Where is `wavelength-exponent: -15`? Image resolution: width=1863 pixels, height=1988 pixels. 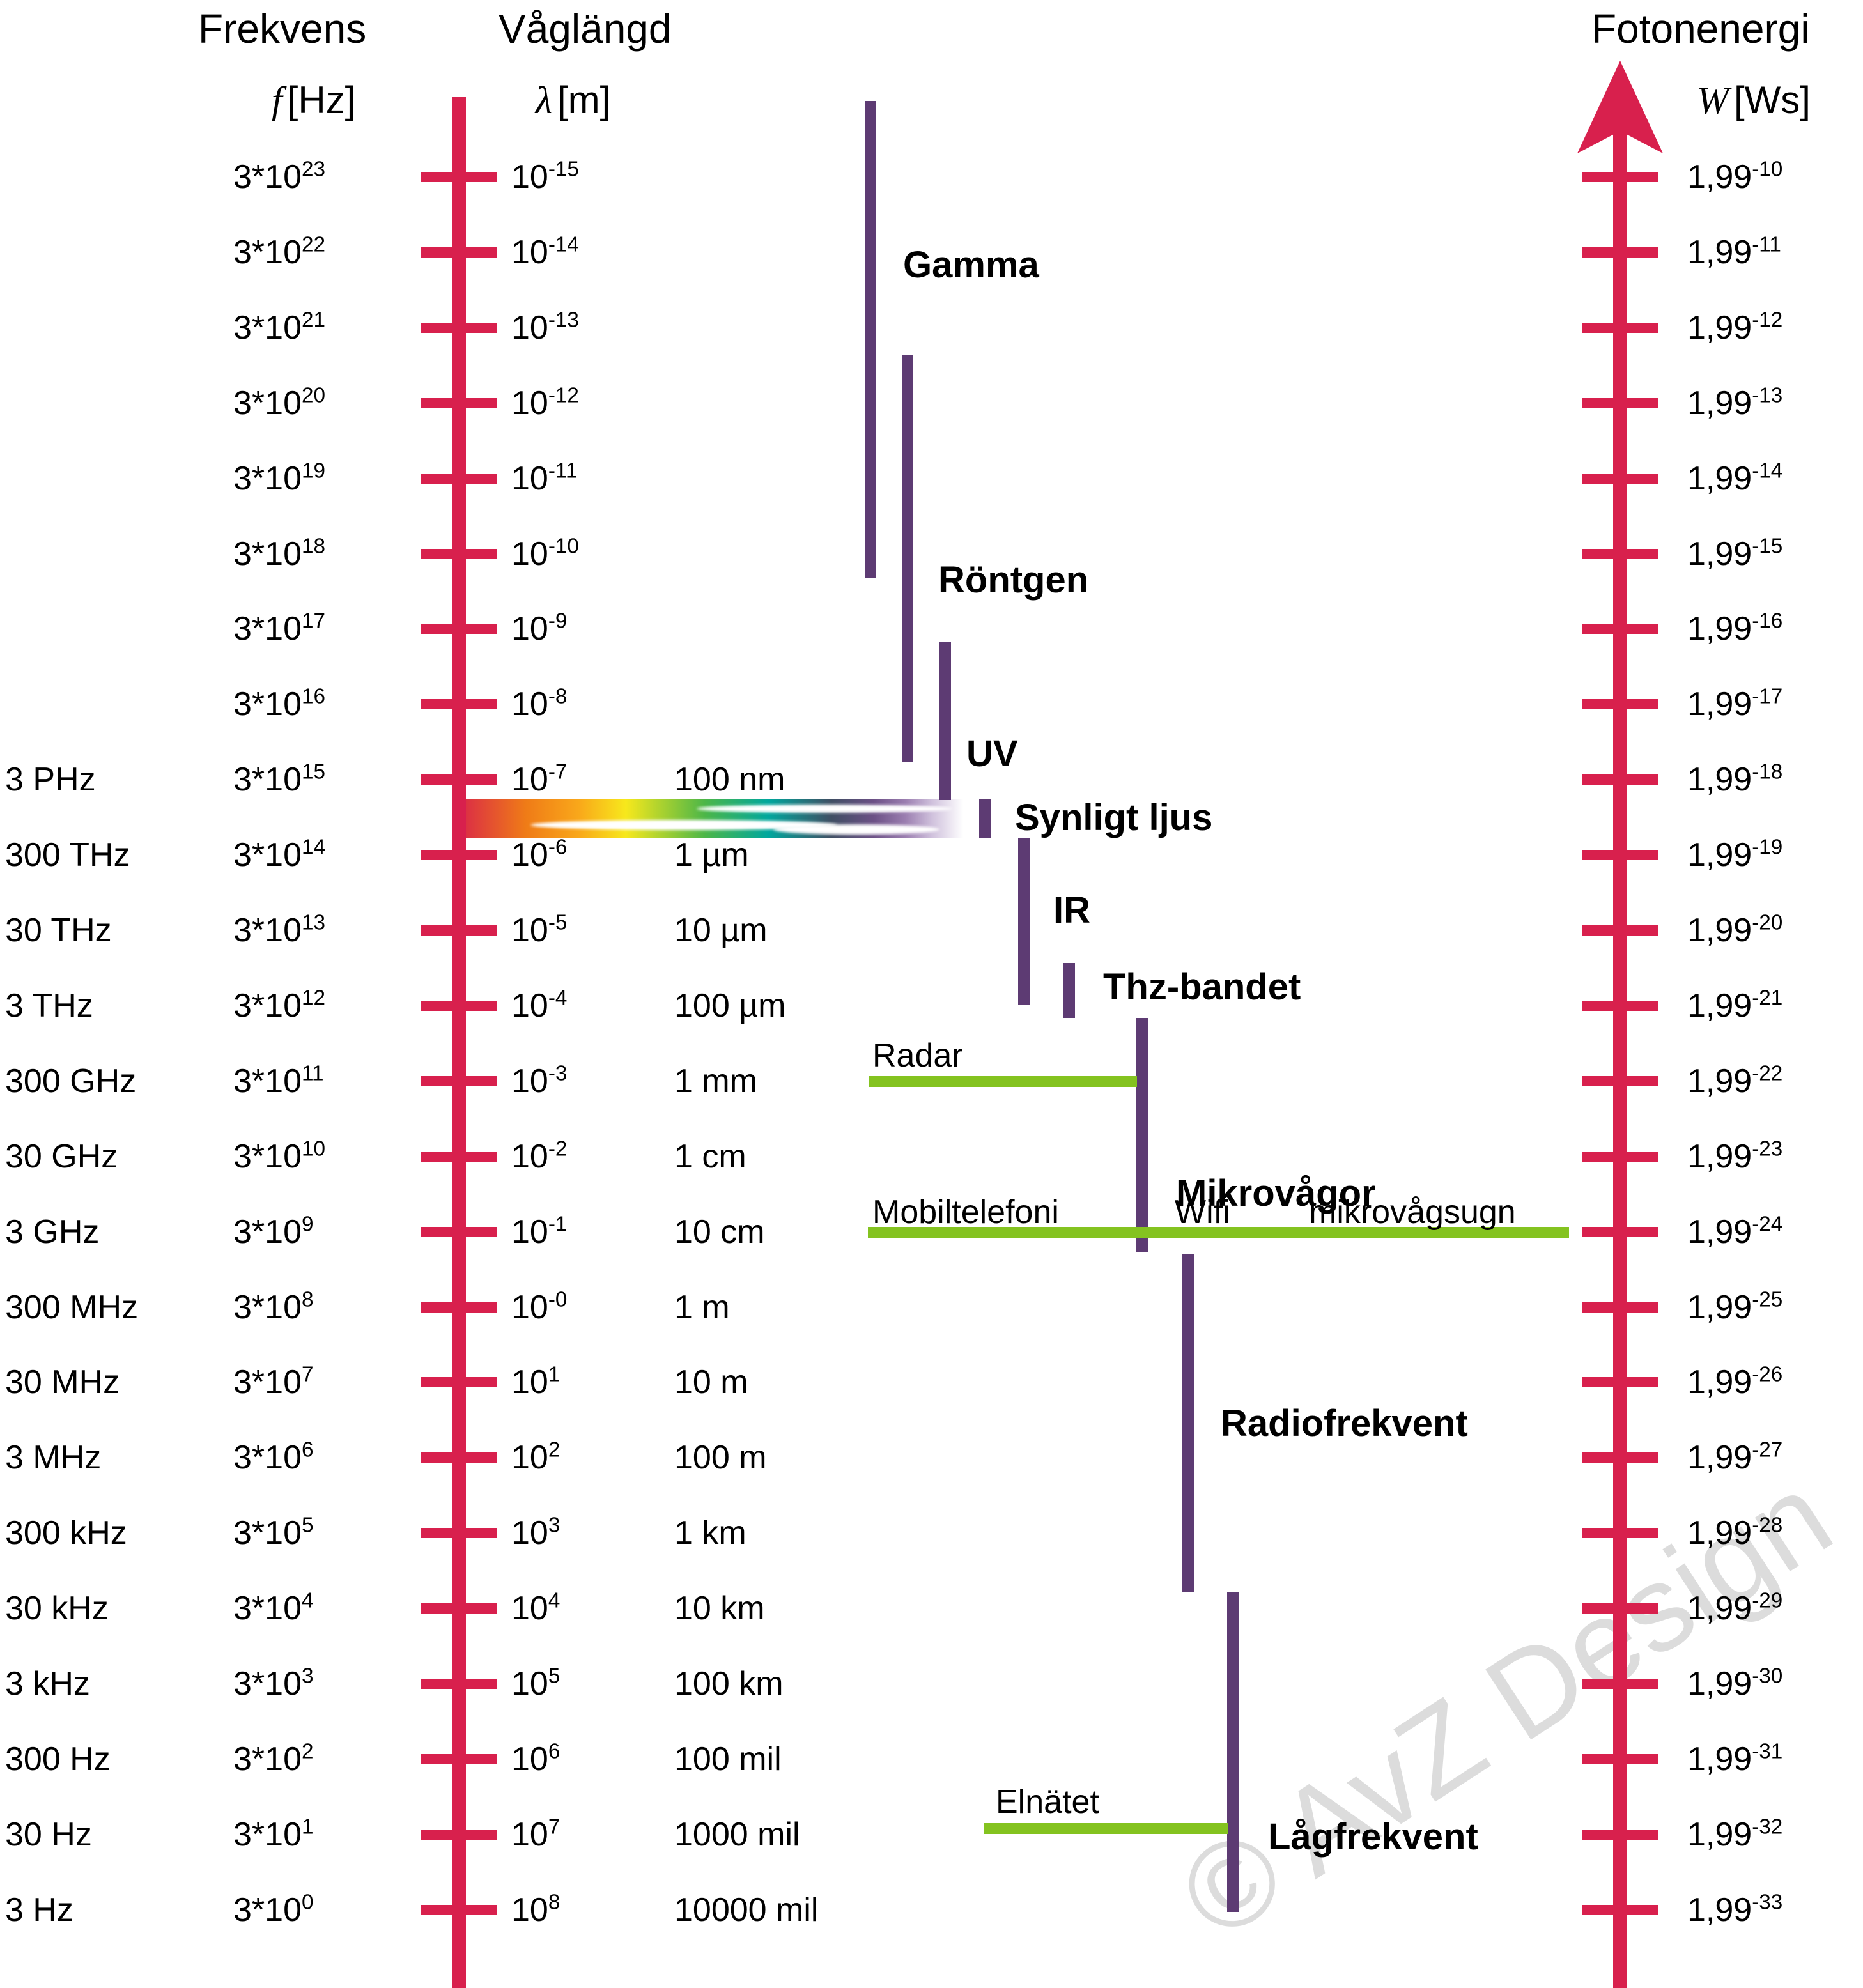 wavelength-exponent: -15 is located at coordinates (563, 169).